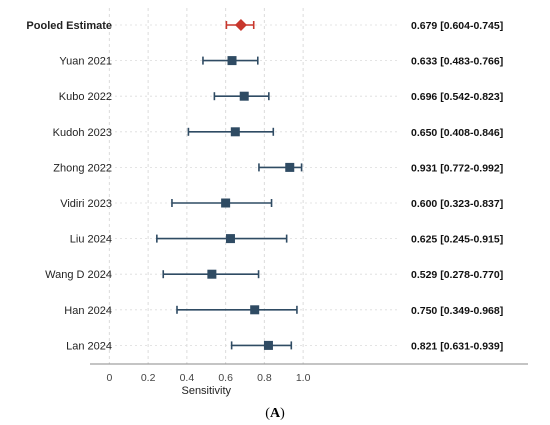  What do you see at coordinates (88, 311) in the screenshot?
I see `study-label: Han 2024` at bounding box center [88, 311].